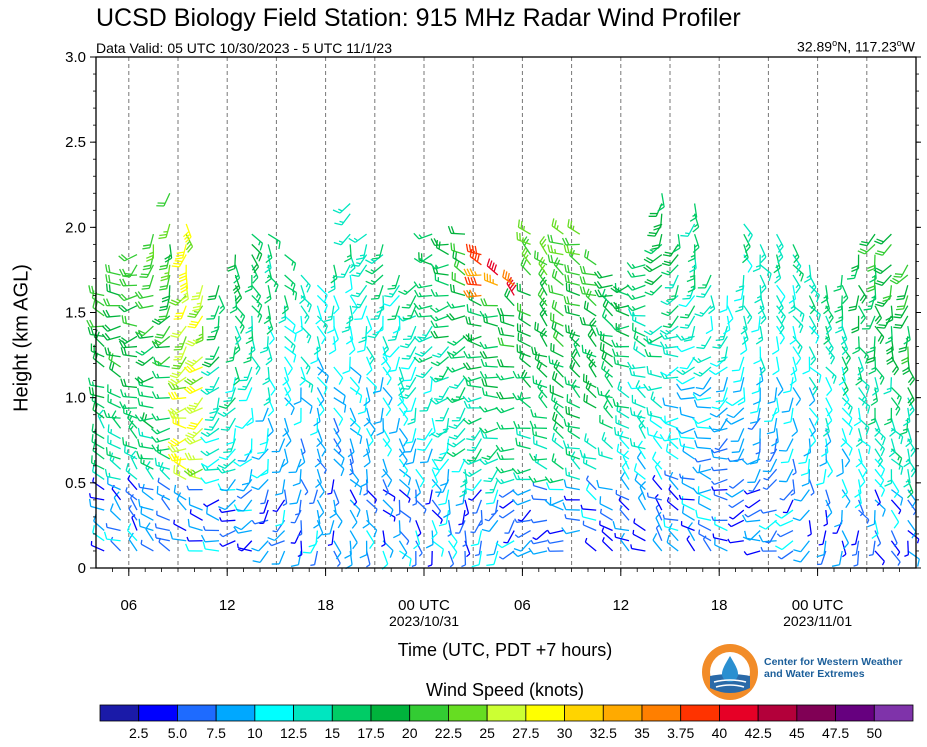  What do you see at coordinates (351, 713) in the screenshot?
I see `colorbar-swatch` at bounding box center [351, 713].